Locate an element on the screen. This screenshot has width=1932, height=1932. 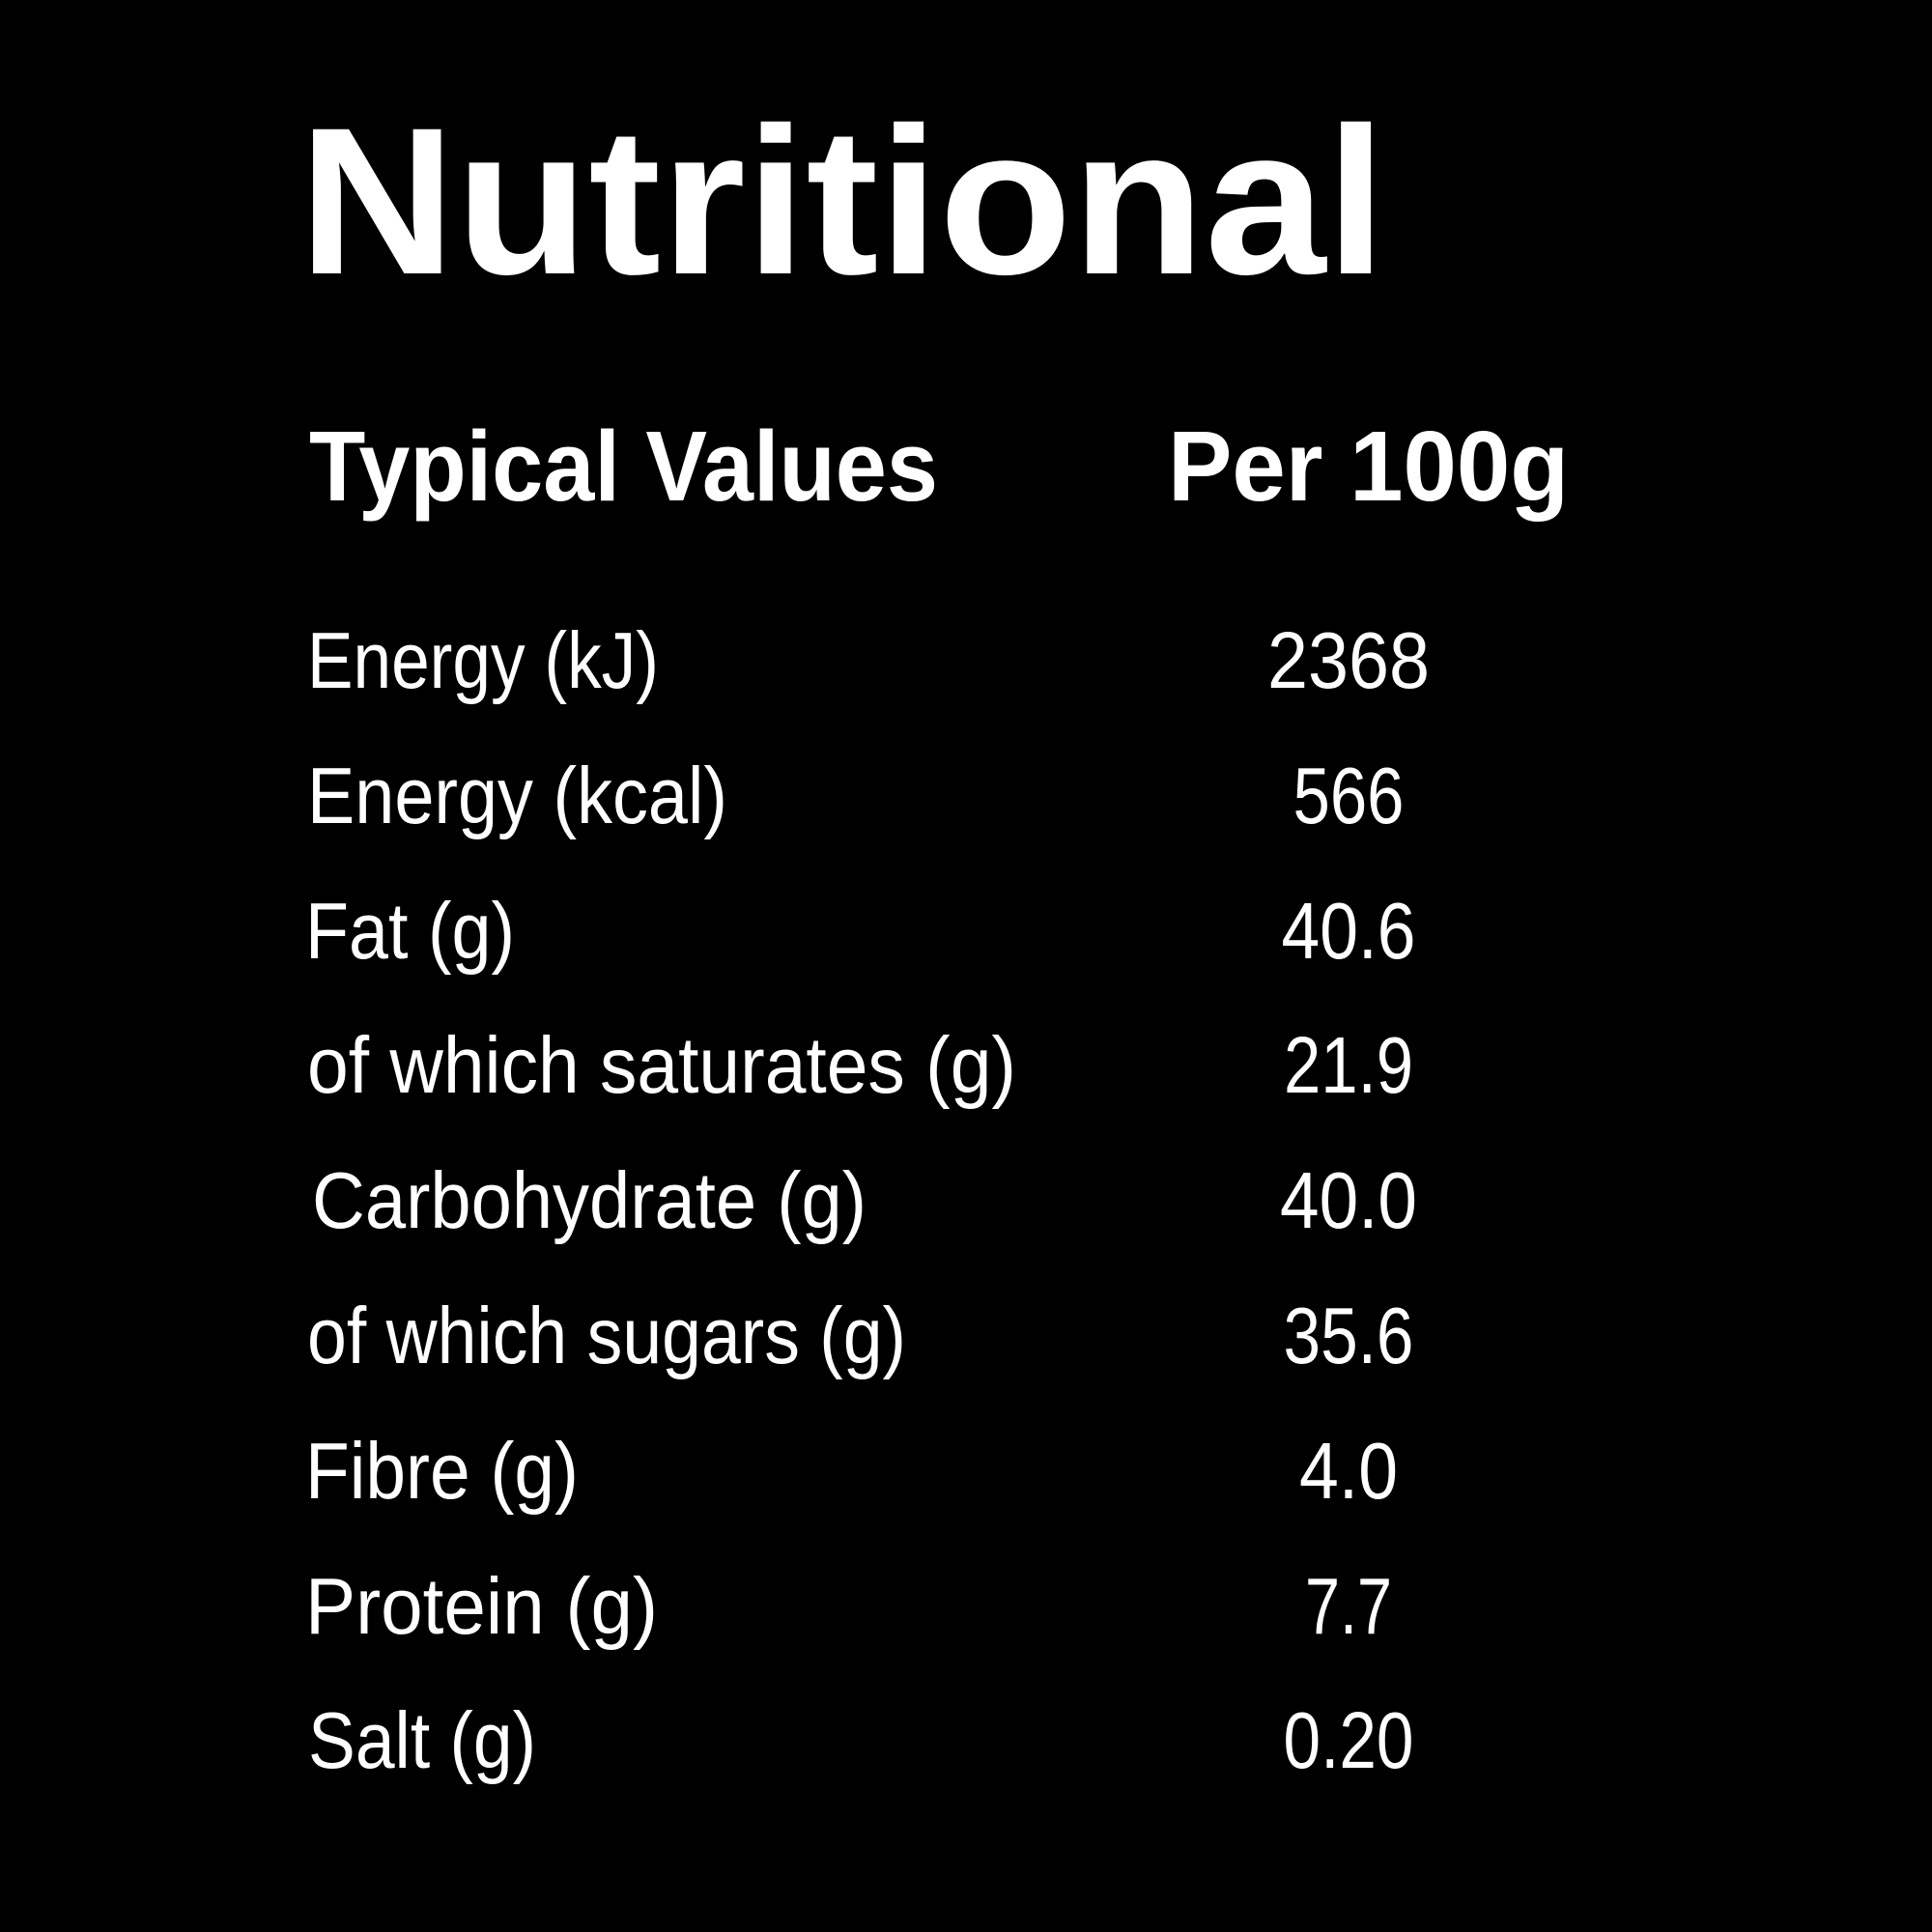
svg-text: Nutritional is located at coordinates (842, 201).